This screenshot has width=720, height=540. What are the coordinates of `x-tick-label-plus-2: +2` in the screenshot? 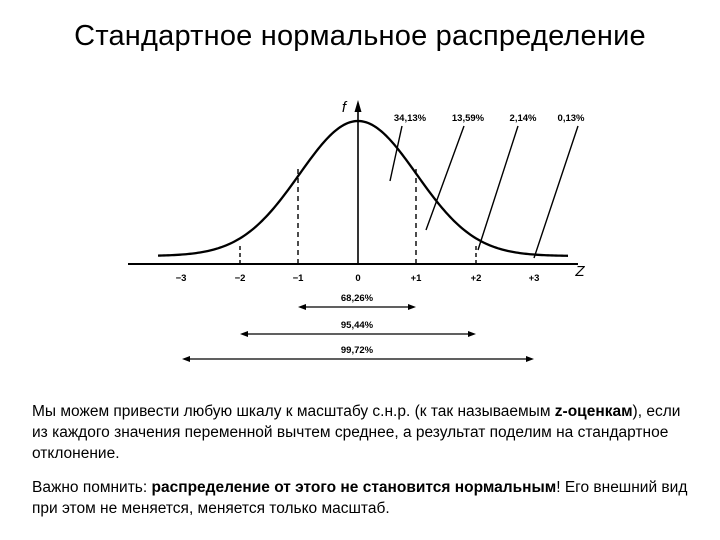 It's located at (476, 278).